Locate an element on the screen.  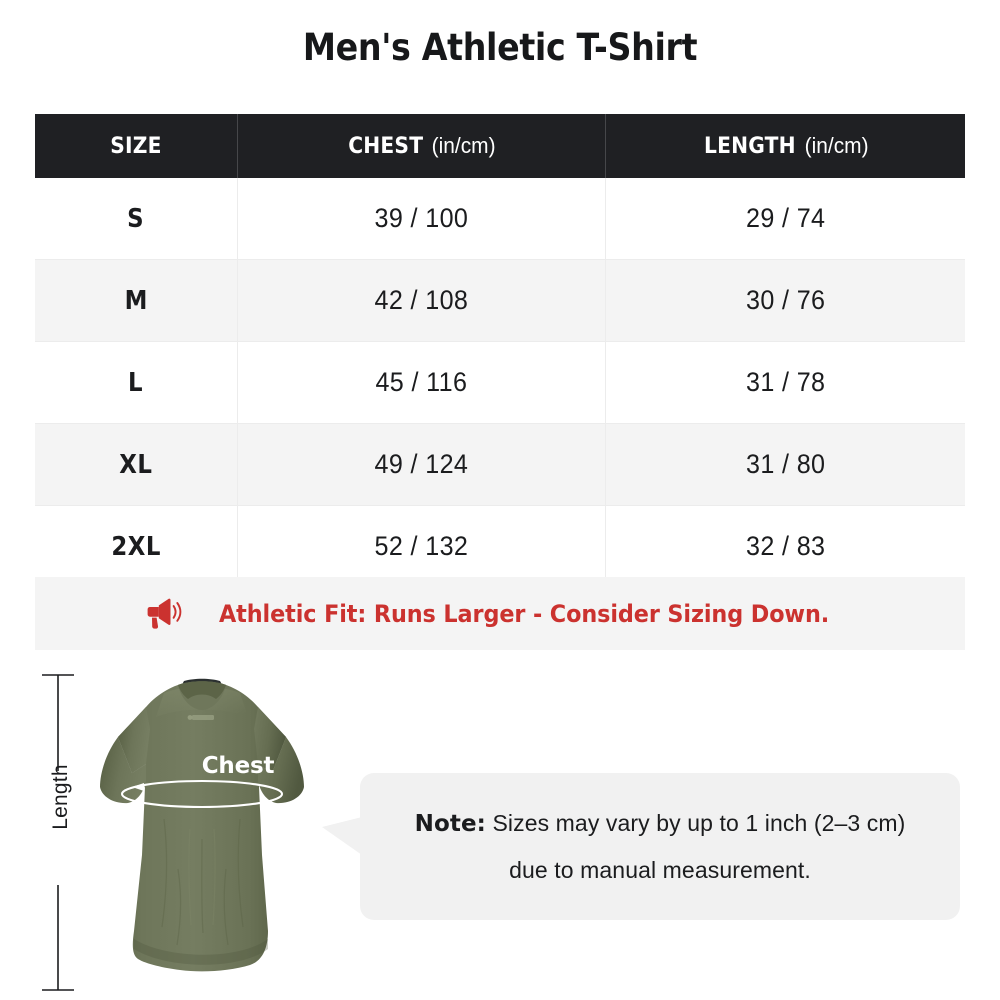
cell-size: L is located at coordinates (136, 382).